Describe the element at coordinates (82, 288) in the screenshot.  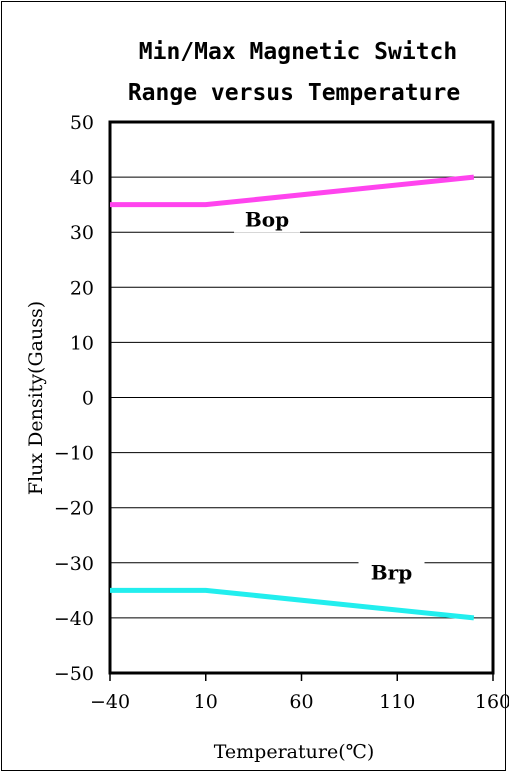
I see `y-tick-label: 20` at that location.